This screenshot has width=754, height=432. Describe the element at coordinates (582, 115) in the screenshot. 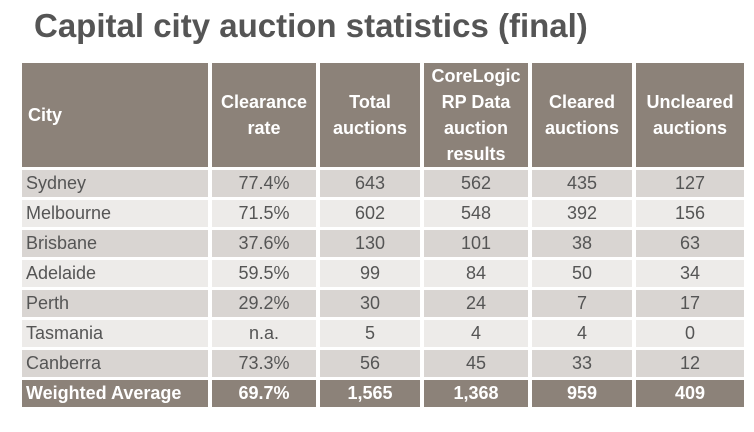

I see `header-cleared-auctions: Cleared auctions` at that location.